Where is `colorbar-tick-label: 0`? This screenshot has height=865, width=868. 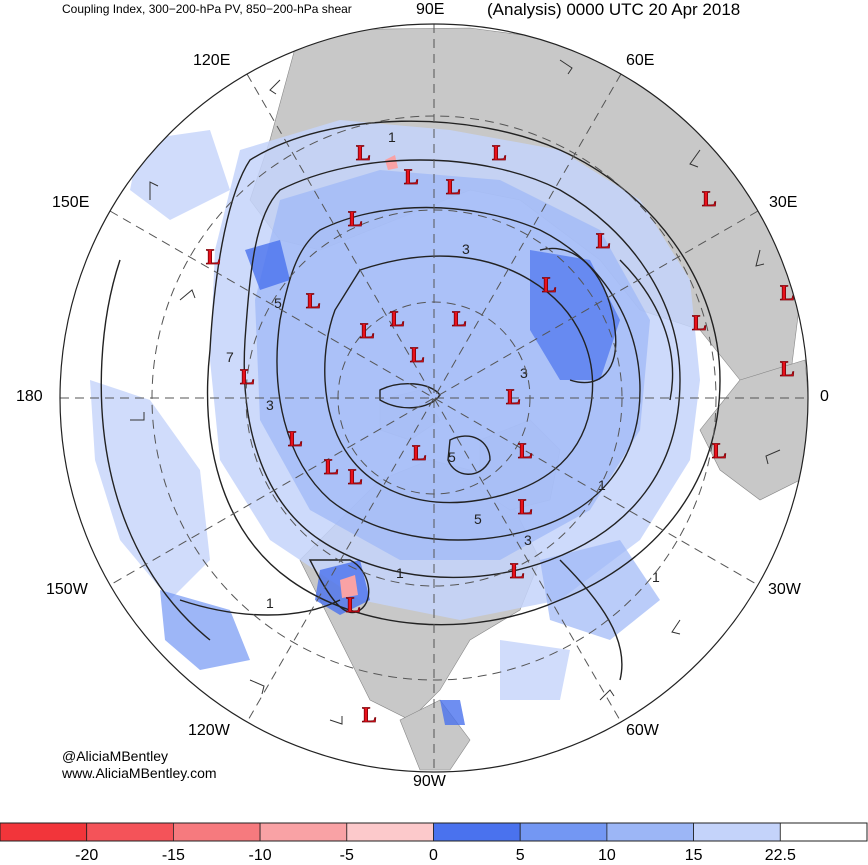 colorbar-tick-label: 0 is located at coordinates (433, 855).